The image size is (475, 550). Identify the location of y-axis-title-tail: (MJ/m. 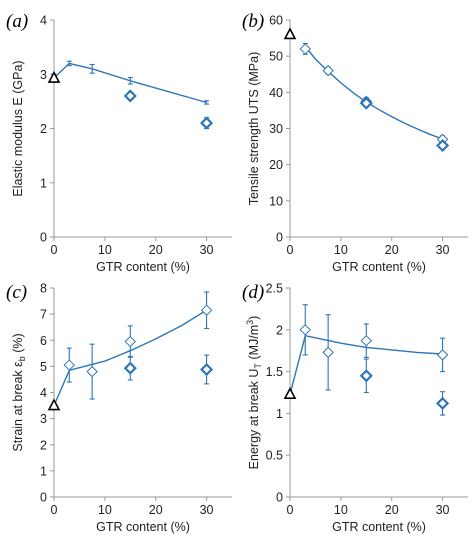
(254, 344).